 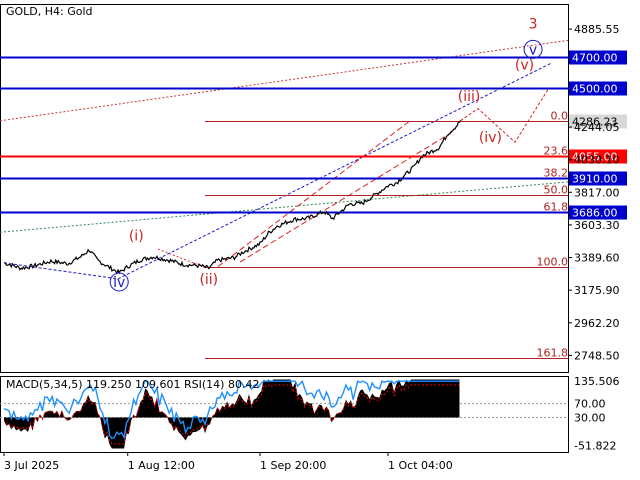 What do you see at coordinates (556, 190) in the screenshot?
I see `fib-label: 50.0` at bounding box center [556, 190].